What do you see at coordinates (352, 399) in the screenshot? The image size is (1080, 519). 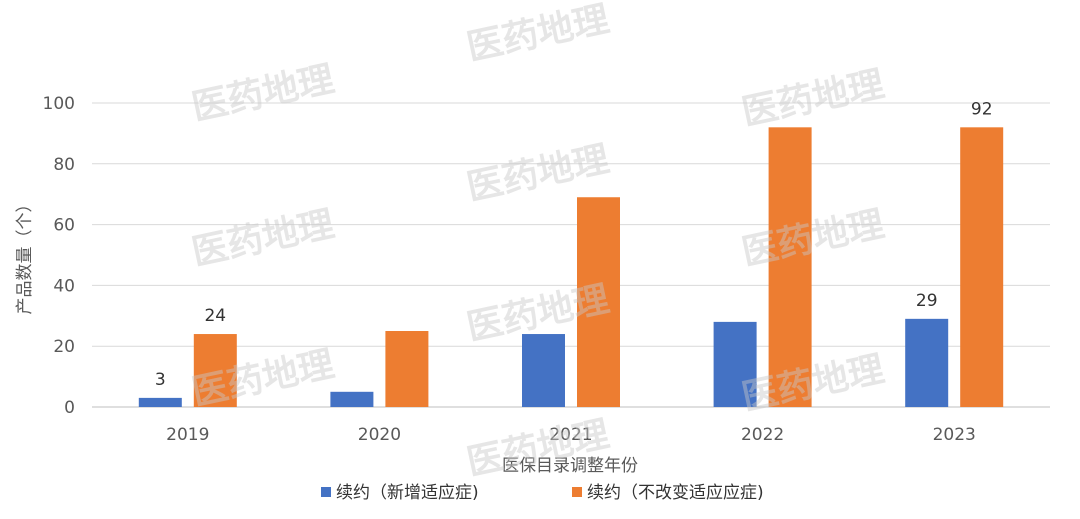 I see `bar-new-indication-2020` at bounding box center [352, 399].